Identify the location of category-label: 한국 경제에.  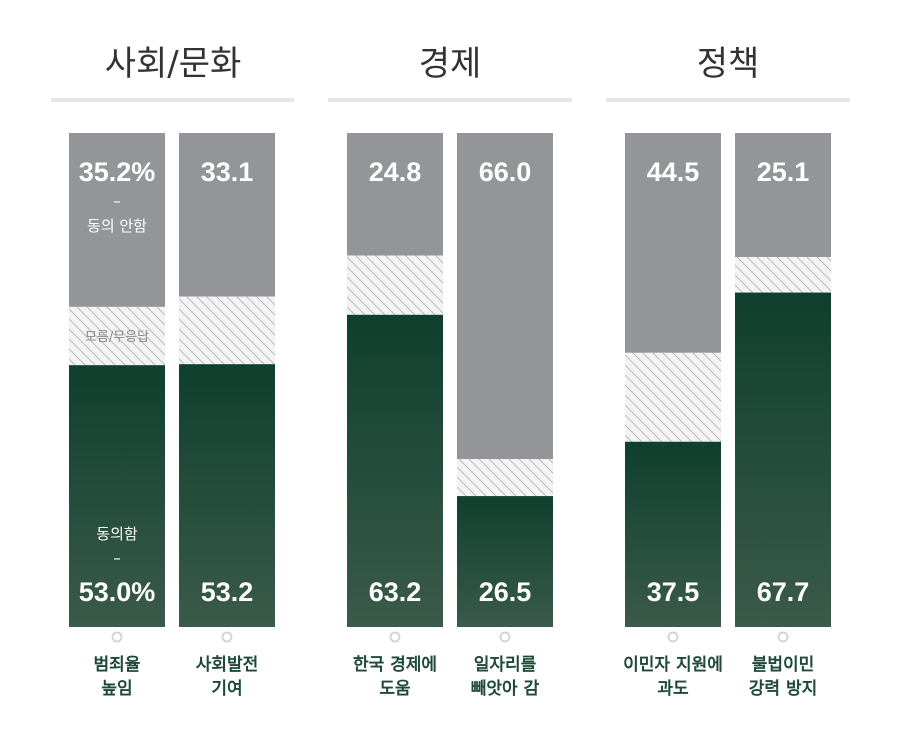
(395, 665).